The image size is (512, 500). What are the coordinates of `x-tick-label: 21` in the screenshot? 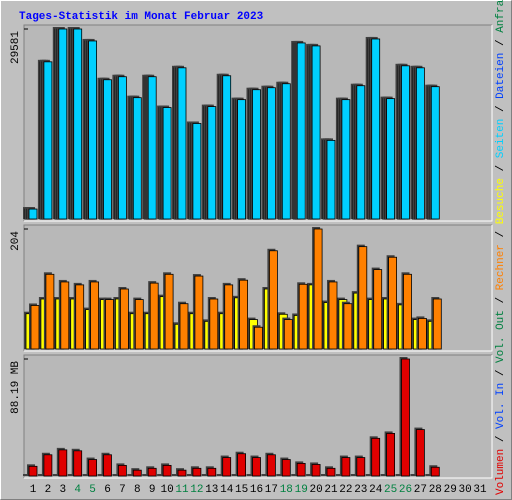 It's located at (331, 490).